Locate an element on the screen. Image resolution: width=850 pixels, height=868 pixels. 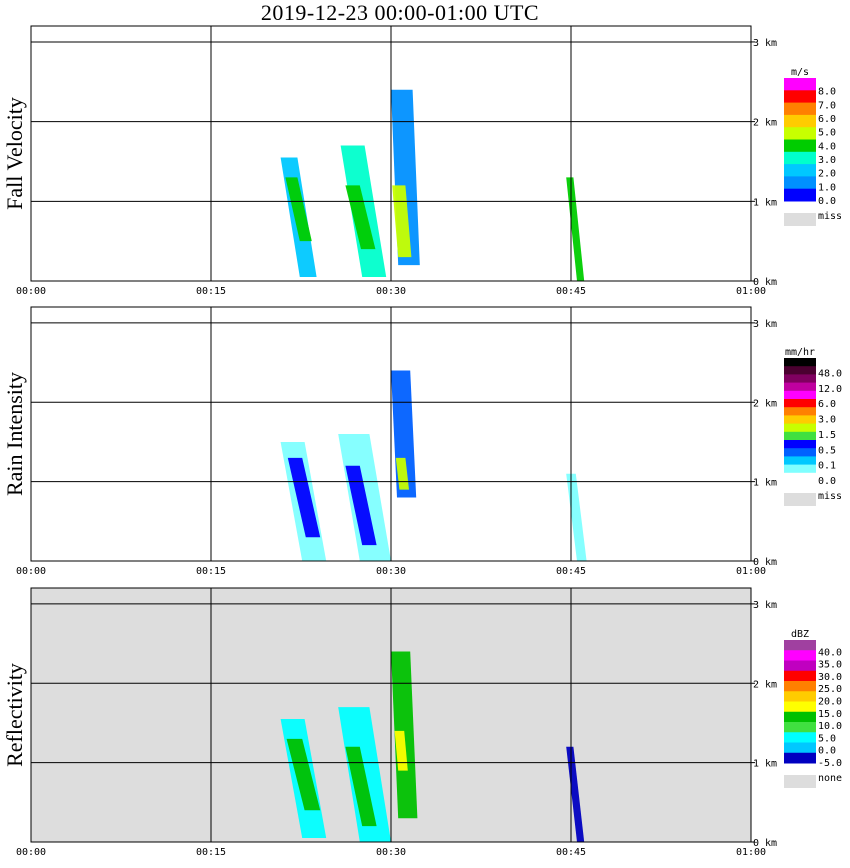
legend-label: 1.0 is located at coordinates (827, 187).